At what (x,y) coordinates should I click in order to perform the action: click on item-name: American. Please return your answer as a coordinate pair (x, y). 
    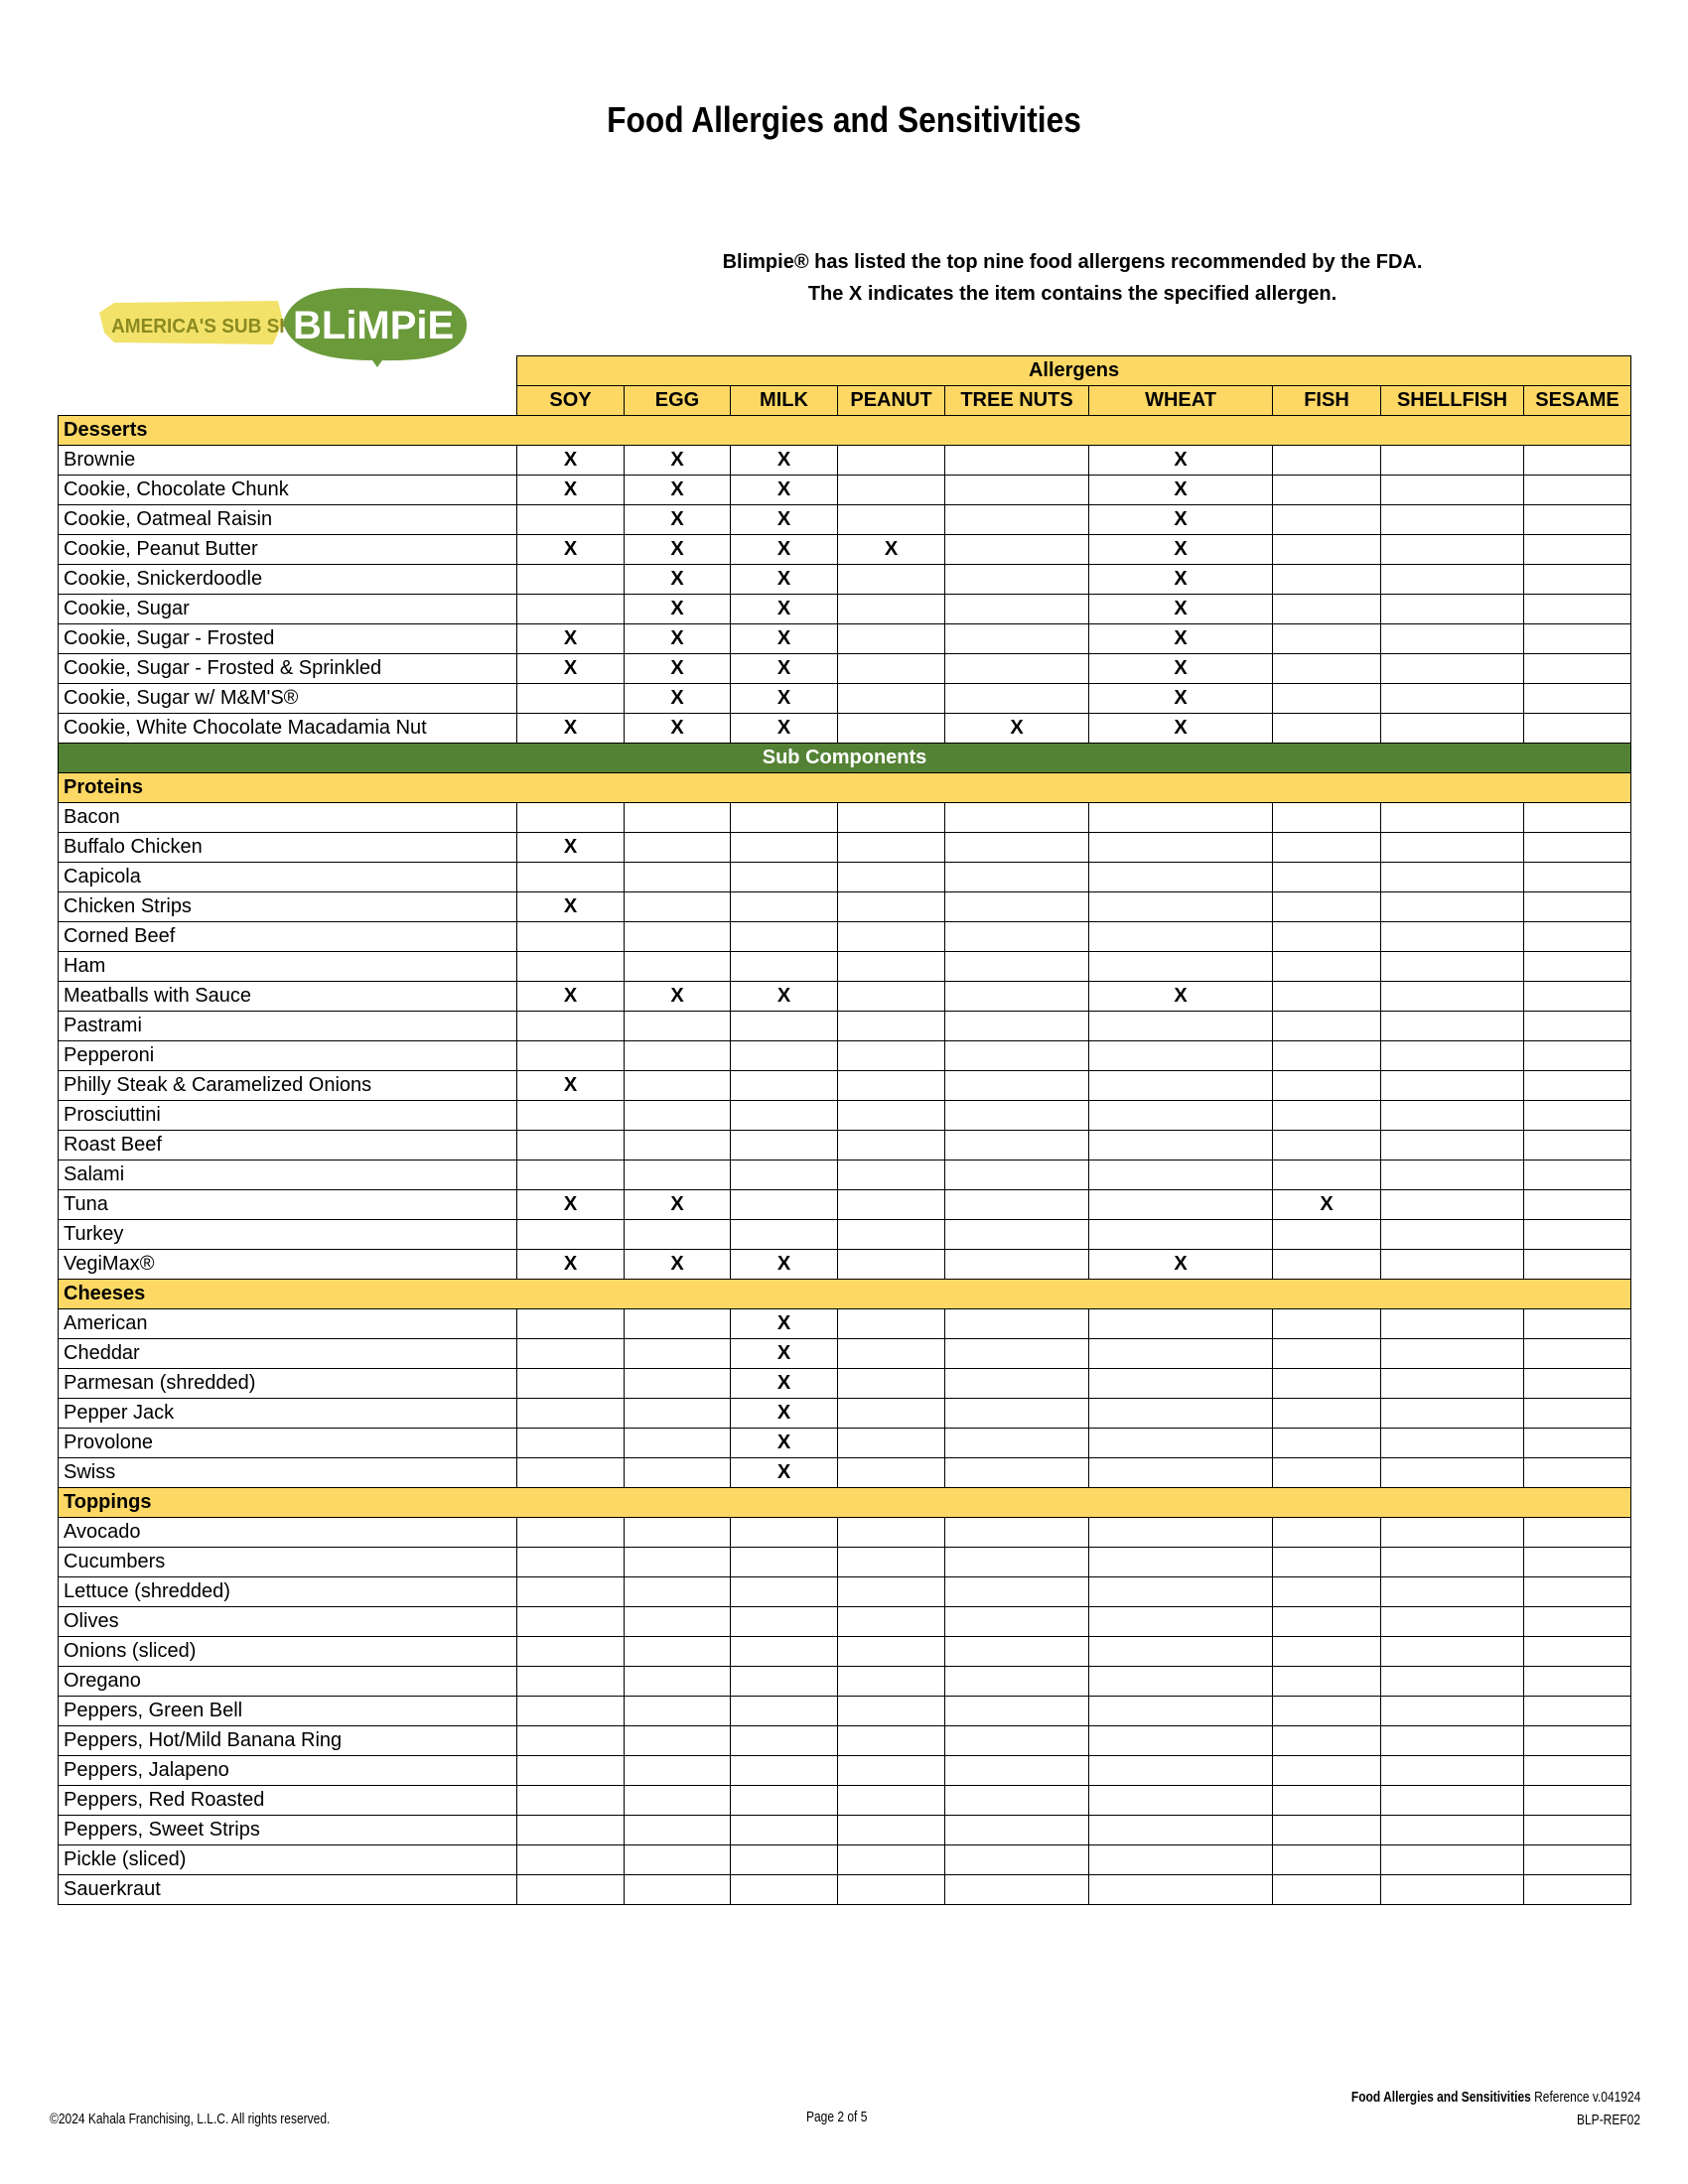
    Looking at the image, I should click on (287, 1323).